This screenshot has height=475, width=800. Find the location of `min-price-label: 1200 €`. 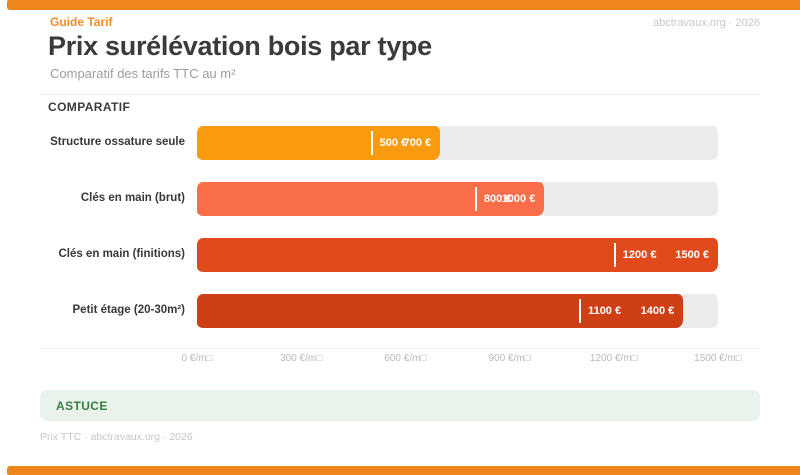

min-price-label: 1200 € is located at coordinates (639, 255).